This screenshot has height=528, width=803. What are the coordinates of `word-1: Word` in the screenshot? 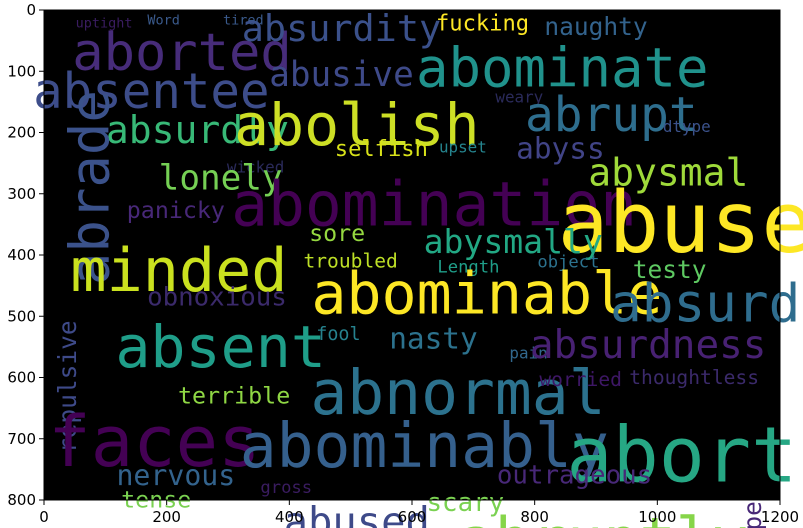 It's located at (163, 20).